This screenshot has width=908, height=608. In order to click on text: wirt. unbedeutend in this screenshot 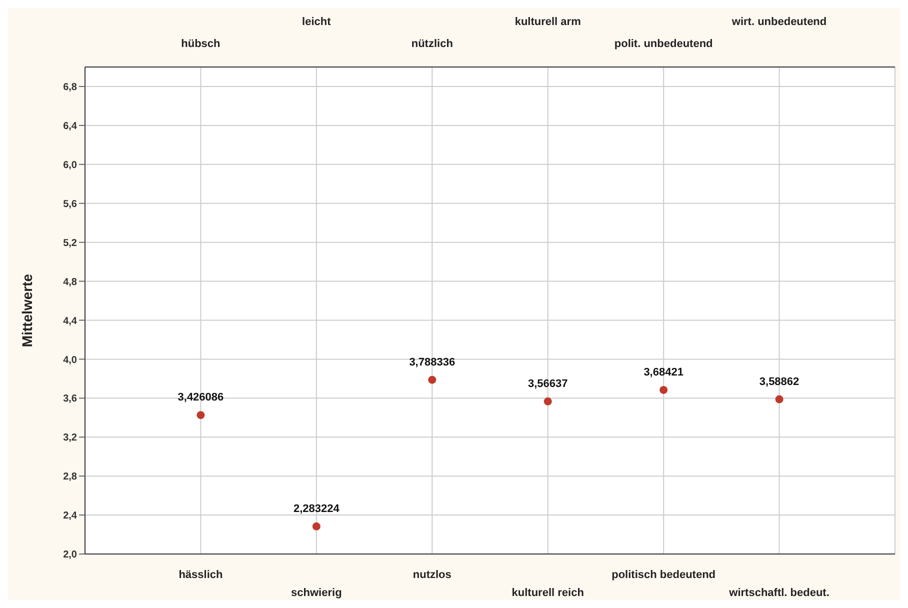, I will do `click(778, 22)`.